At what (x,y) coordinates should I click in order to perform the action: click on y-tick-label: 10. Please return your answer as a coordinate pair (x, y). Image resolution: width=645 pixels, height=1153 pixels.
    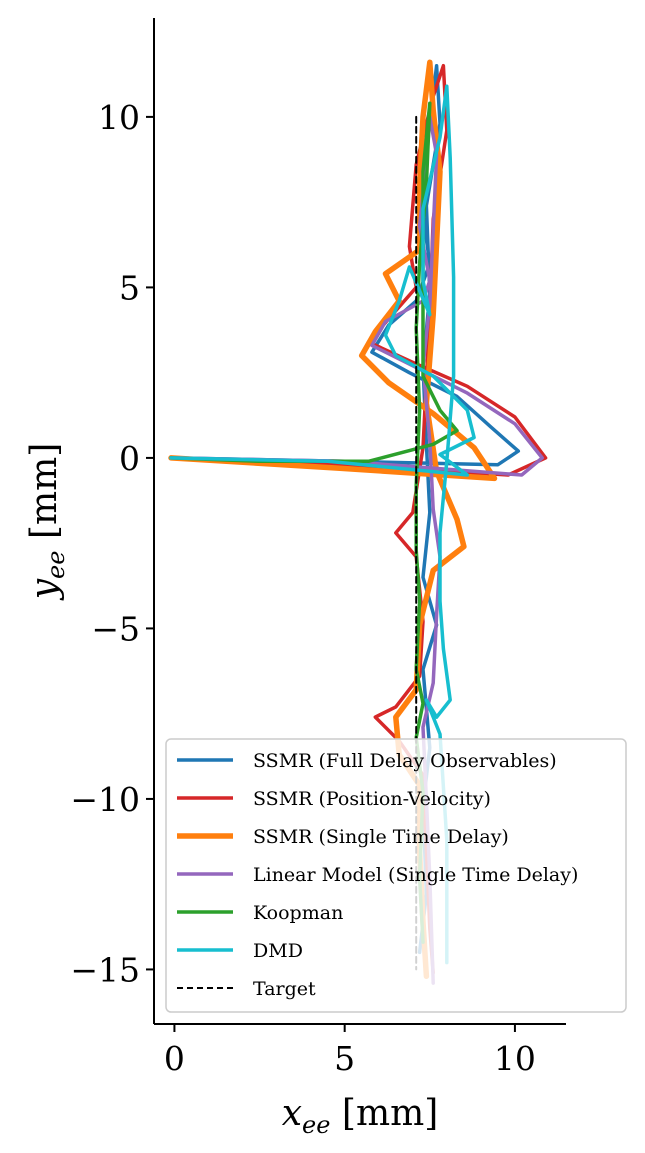
    Looking at the image, I should click on (119, 117).